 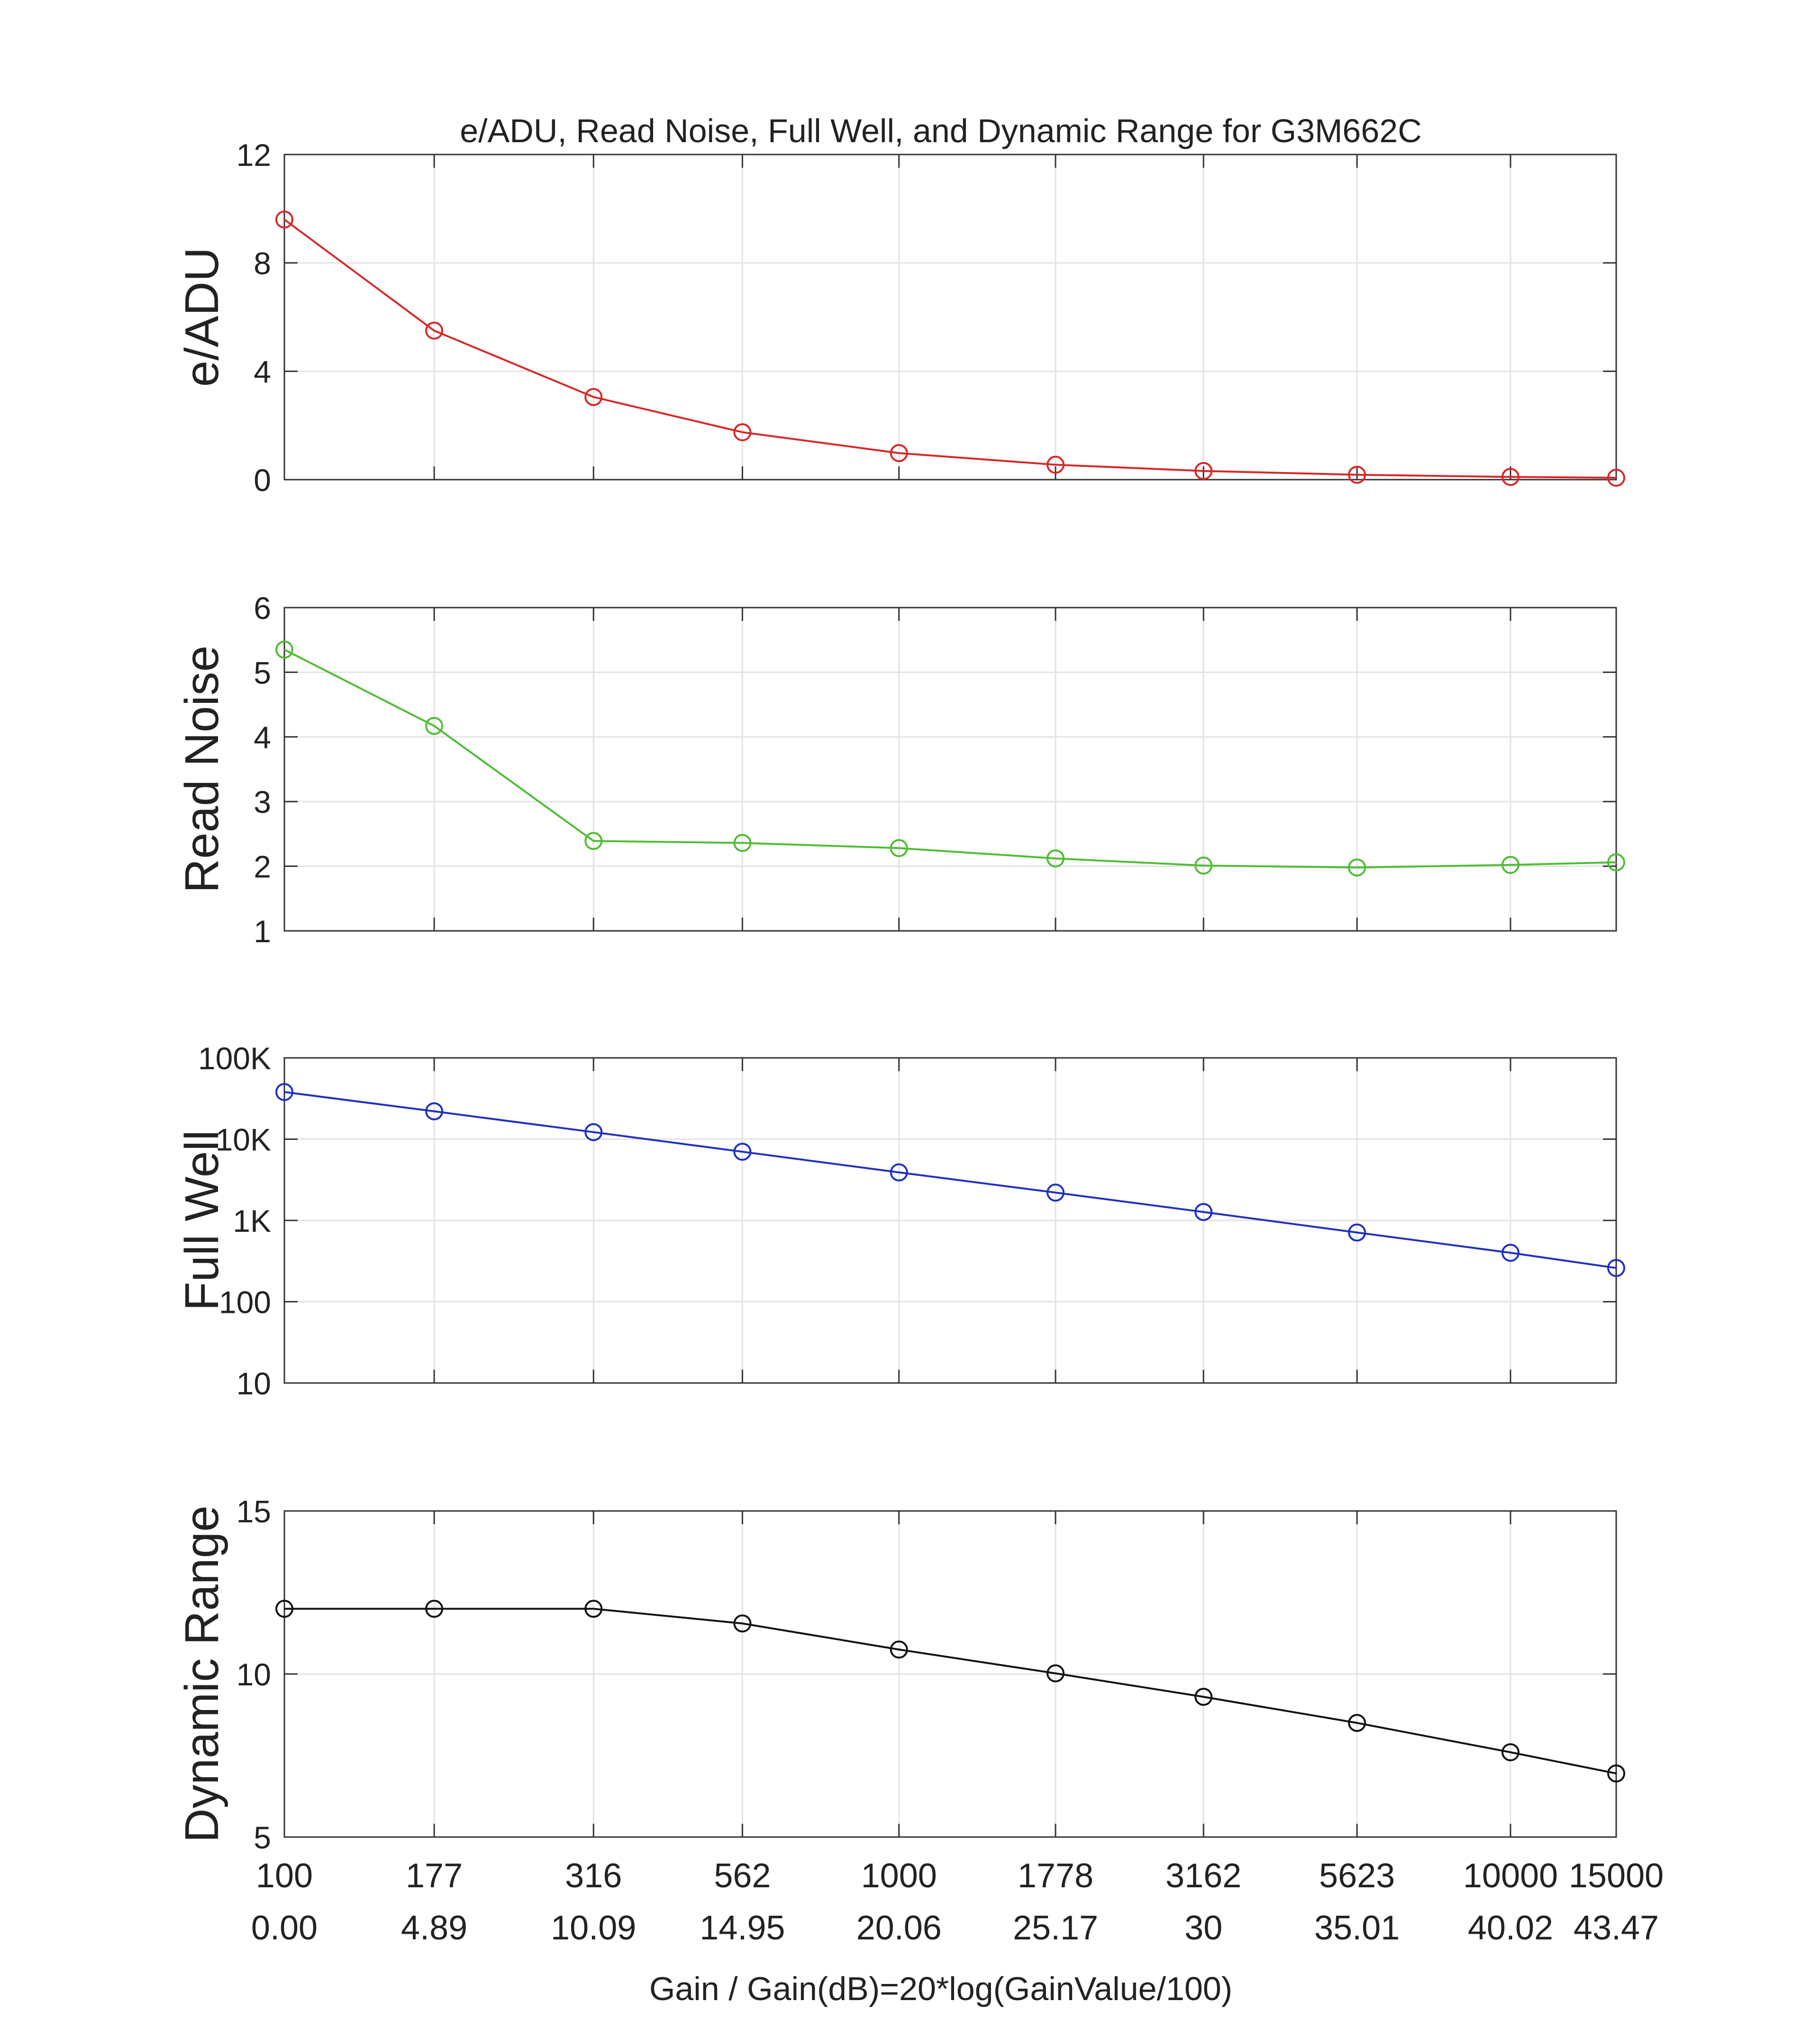 What do you see at coordinates (1203, 1928) in the screenshot?
I see `x-tick-label-db: 30` at bounding box center [1203, 1928].